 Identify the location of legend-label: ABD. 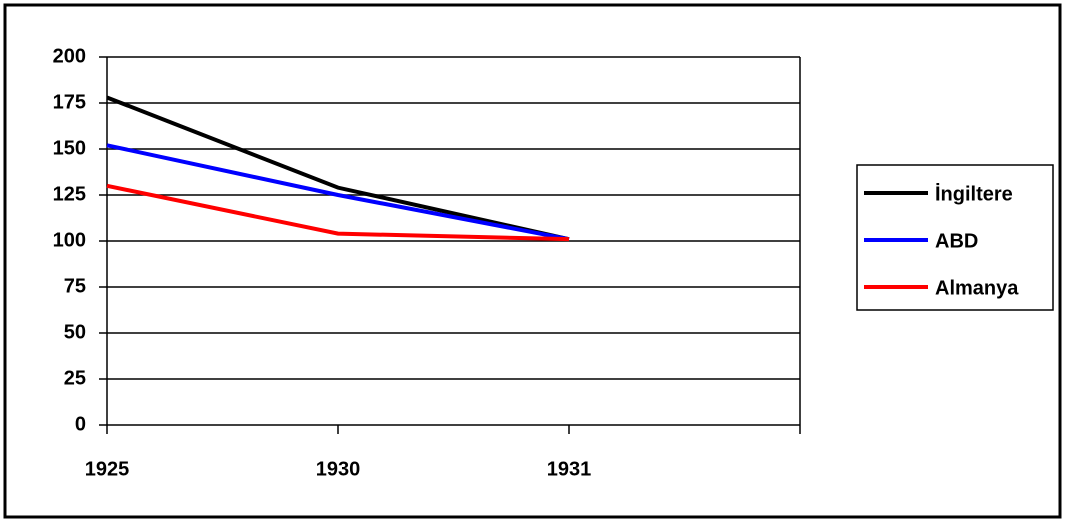
(956, 241).